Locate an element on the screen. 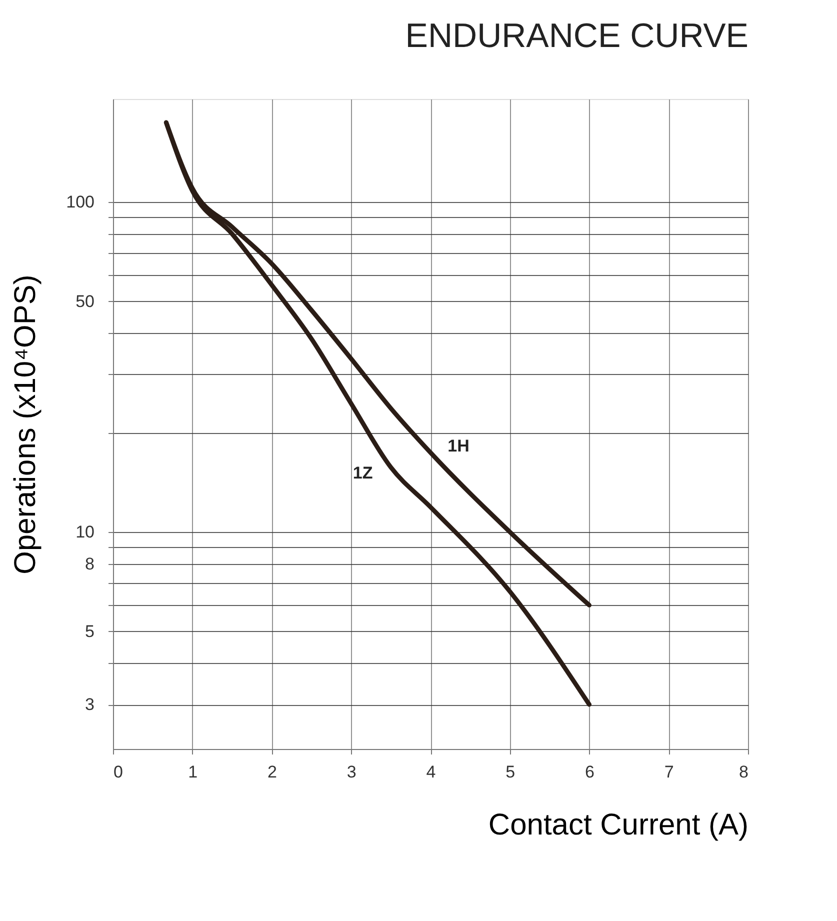 The height and width of the screenshot is (921, 837). x-tick-label: 8 is located at coordinates (743, 772).